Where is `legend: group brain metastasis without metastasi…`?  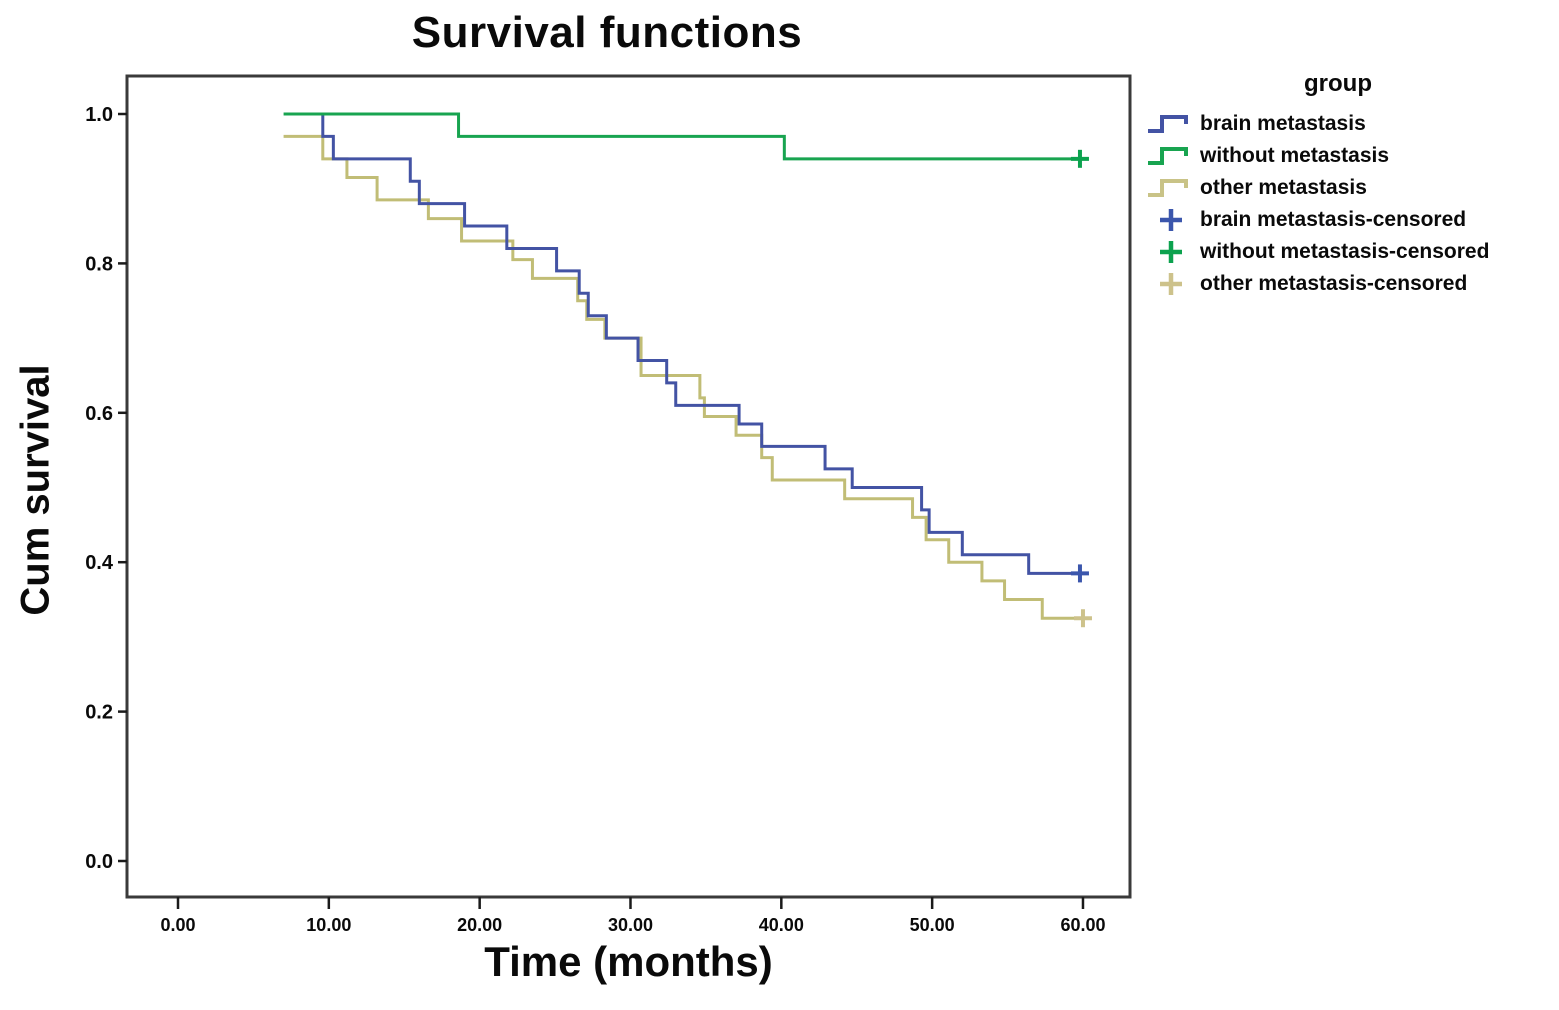
legend: group brain metastasis without metastasi… is located at coordinates (1352, 185).